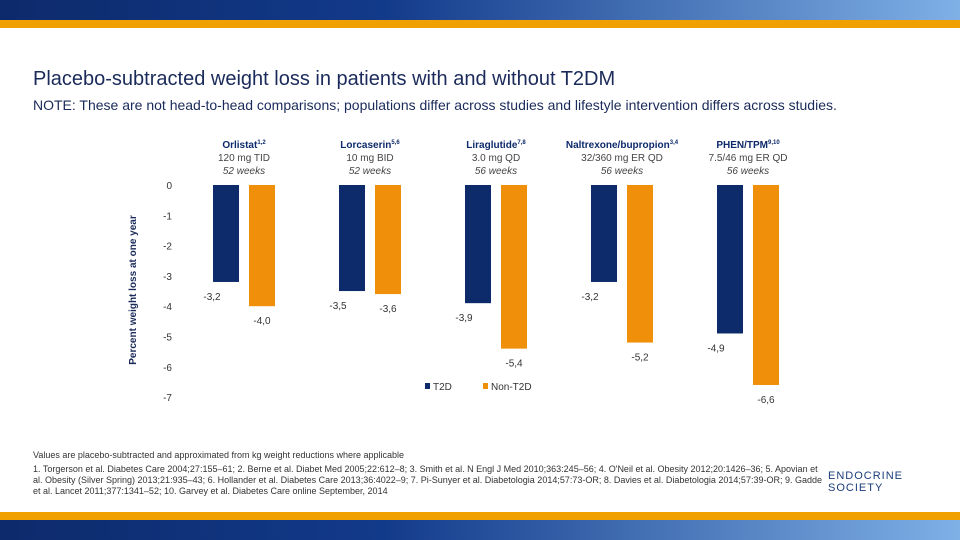 This screenshot has height=540, width=960. I want to click on category-dose: 3.0 mg QD, so click(496, 158).